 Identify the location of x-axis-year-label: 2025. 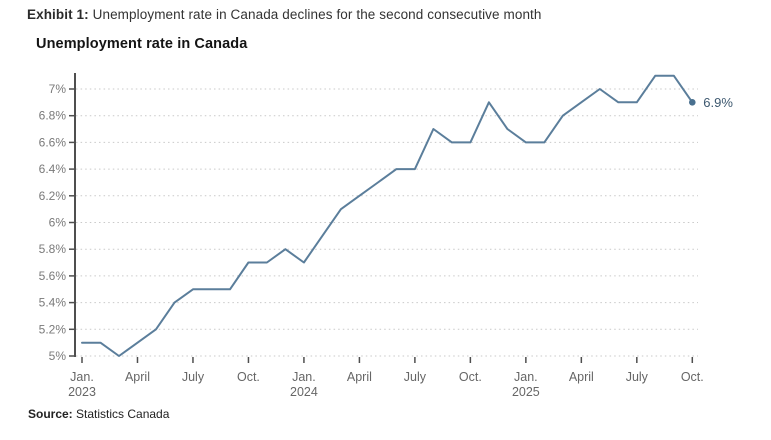
(526, 392).